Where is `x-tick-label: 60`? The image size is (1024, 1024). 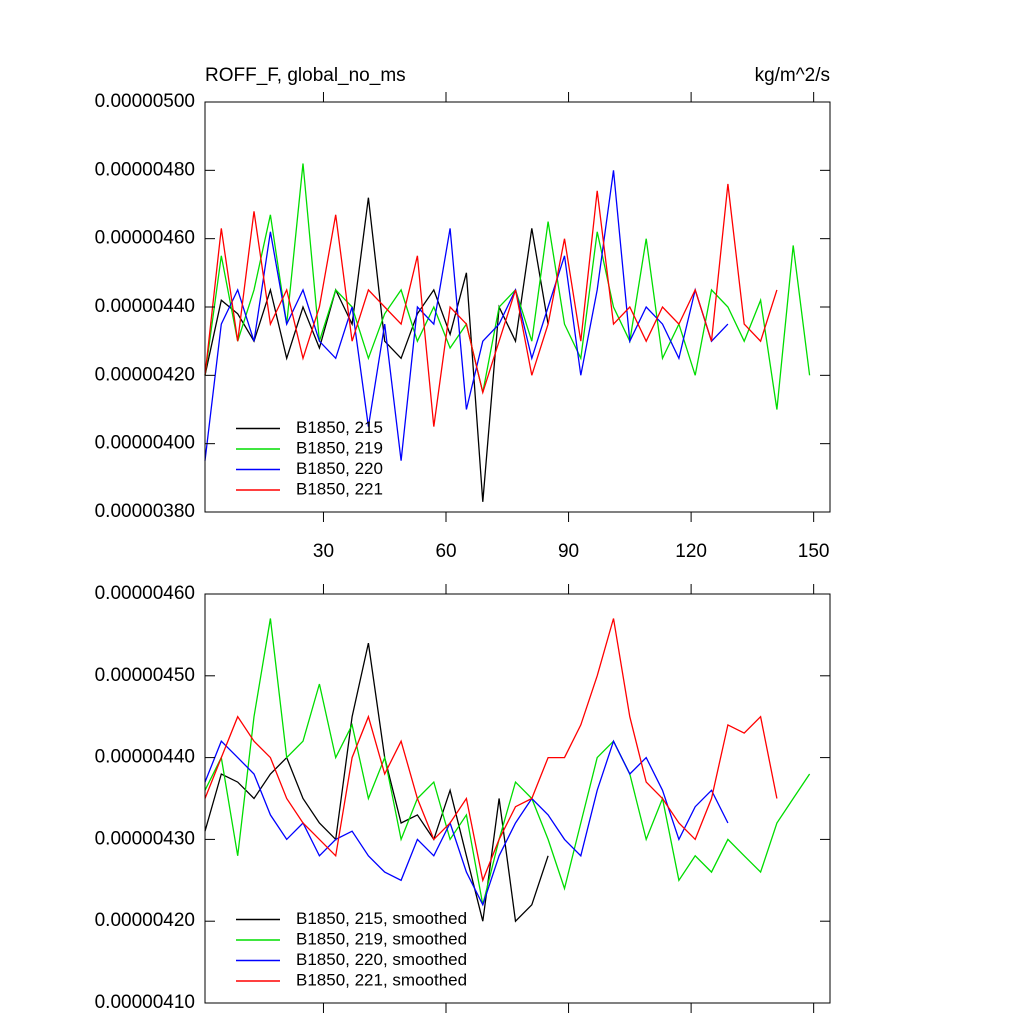
x-tick-label: 60 is located at coordinates (445, 551).